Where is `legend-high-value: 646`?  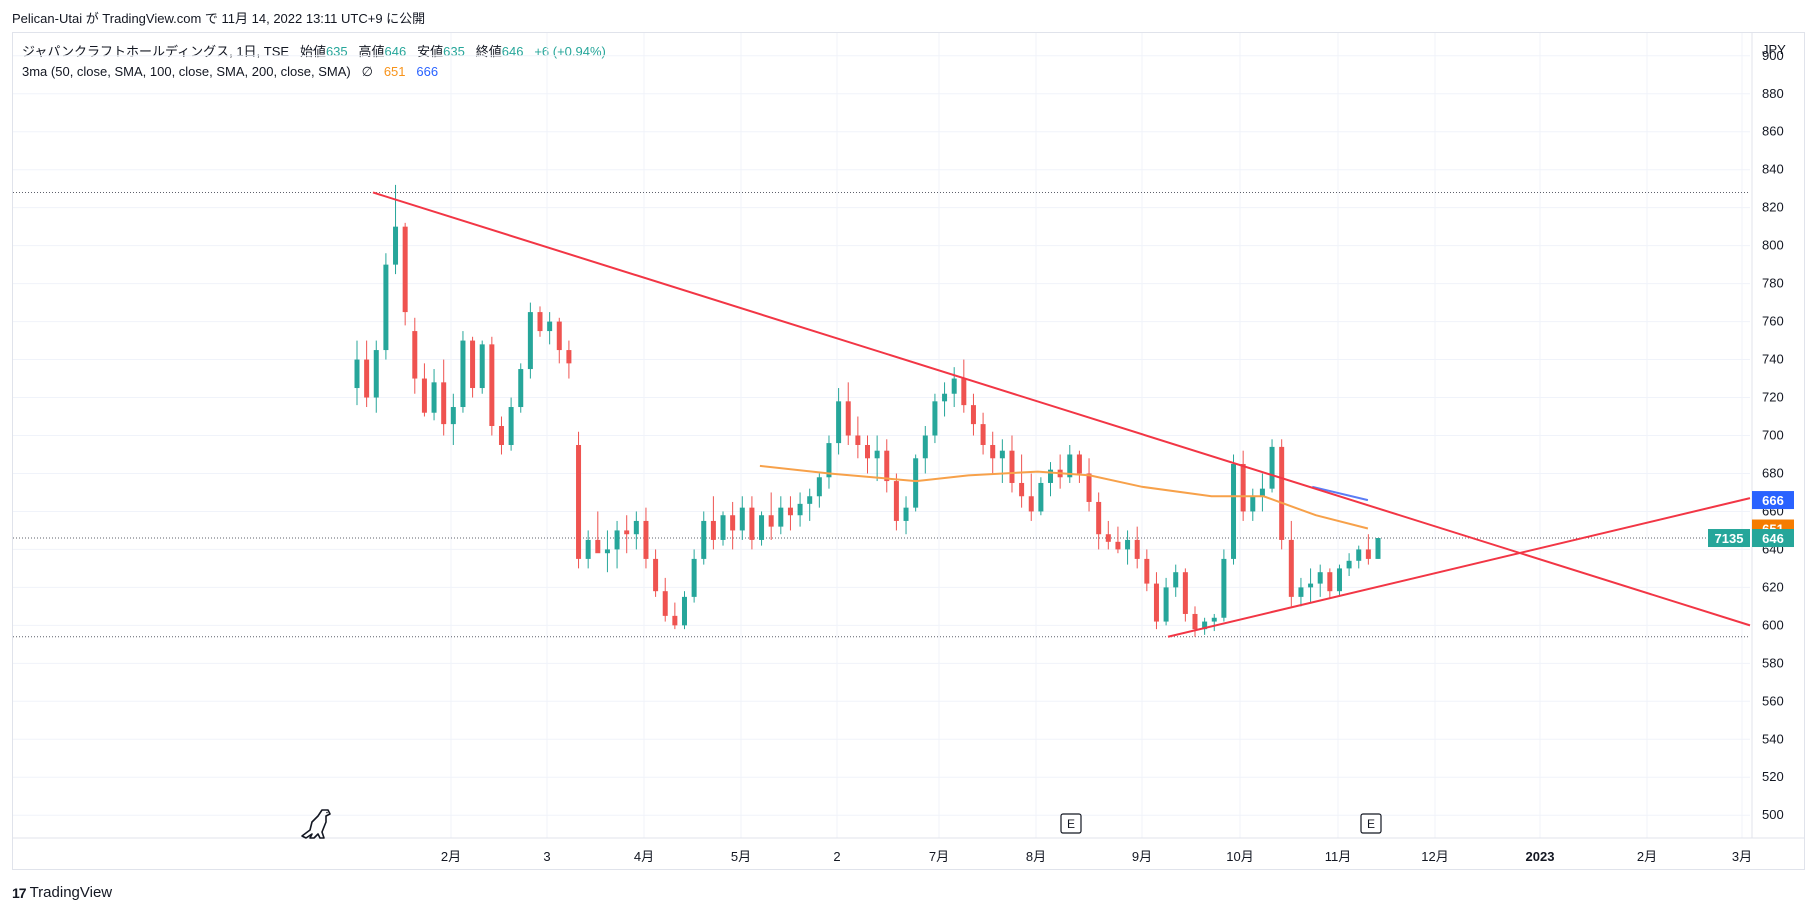 legend-high-value: 646 is located at coordinates (395, 51).